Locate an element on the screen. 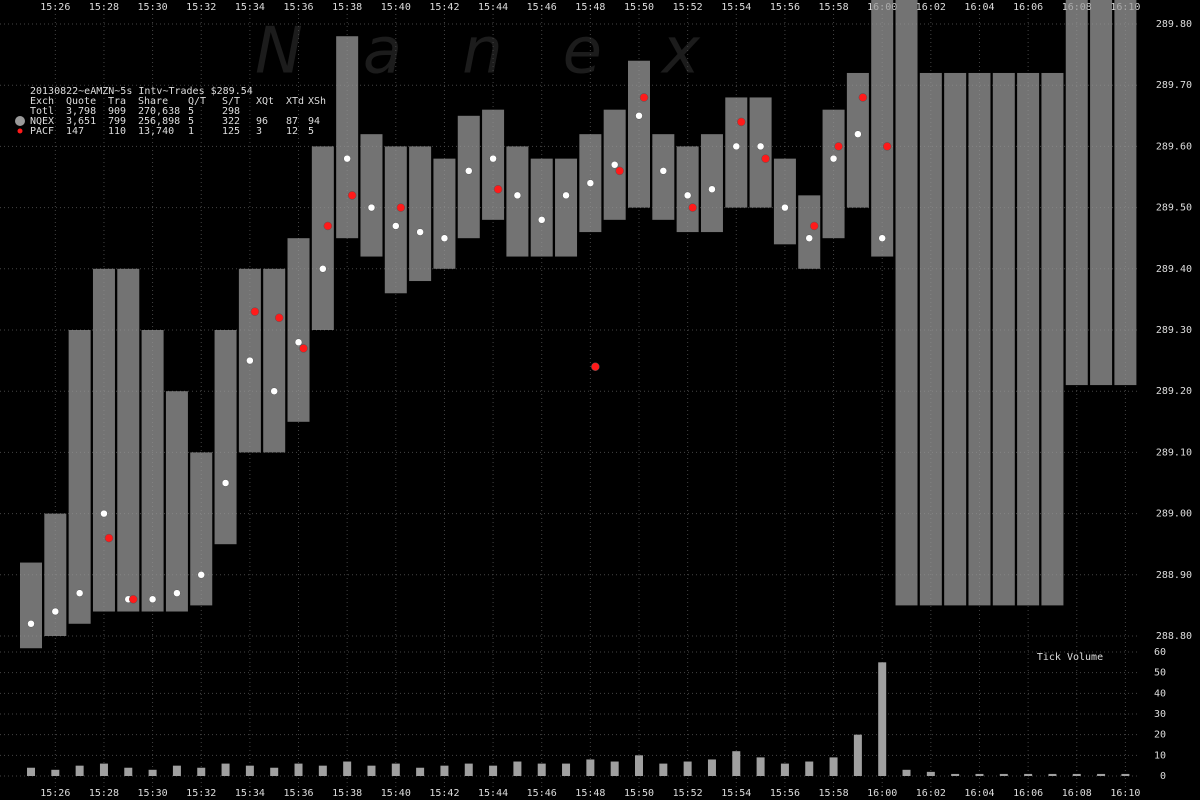  x-tick-label: 16:10 is located at coordinates (1125, 793).